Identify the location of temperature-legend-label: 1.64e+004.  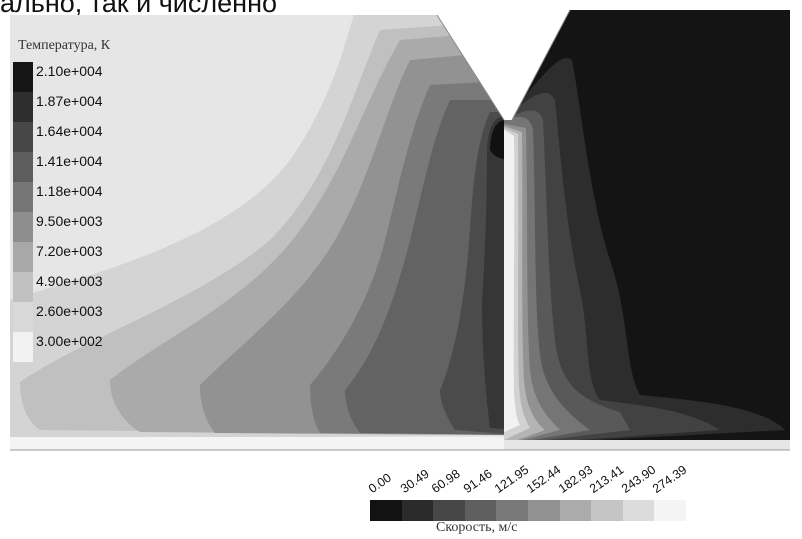
(69, 131).